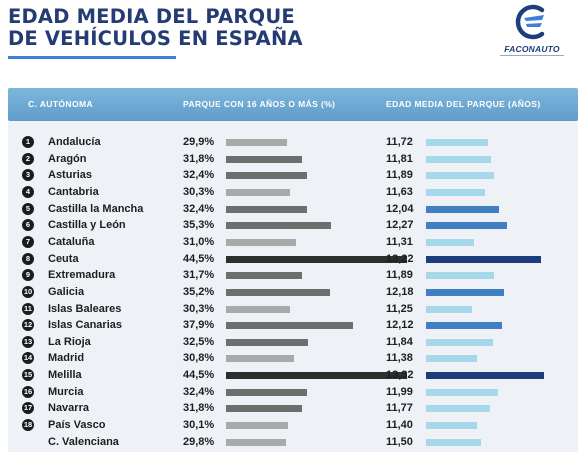 The width and height of the screenshot is (582, 453). I want to click on rank-badge: 11, so click(28, 308).